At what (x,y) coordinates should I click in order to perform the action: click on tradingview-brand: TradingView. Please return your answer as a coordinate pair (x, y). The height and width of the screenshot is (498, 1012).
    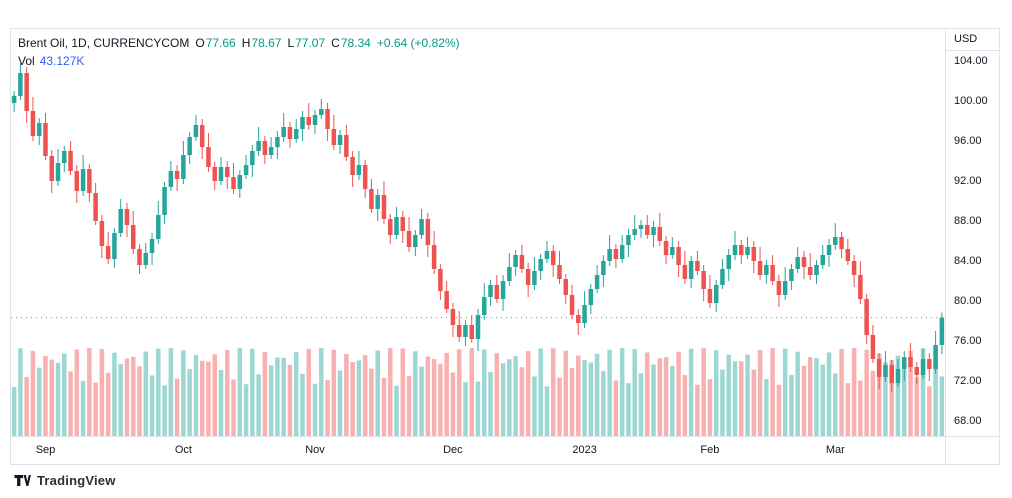
    Looking at the image, I should click on (76, 480).